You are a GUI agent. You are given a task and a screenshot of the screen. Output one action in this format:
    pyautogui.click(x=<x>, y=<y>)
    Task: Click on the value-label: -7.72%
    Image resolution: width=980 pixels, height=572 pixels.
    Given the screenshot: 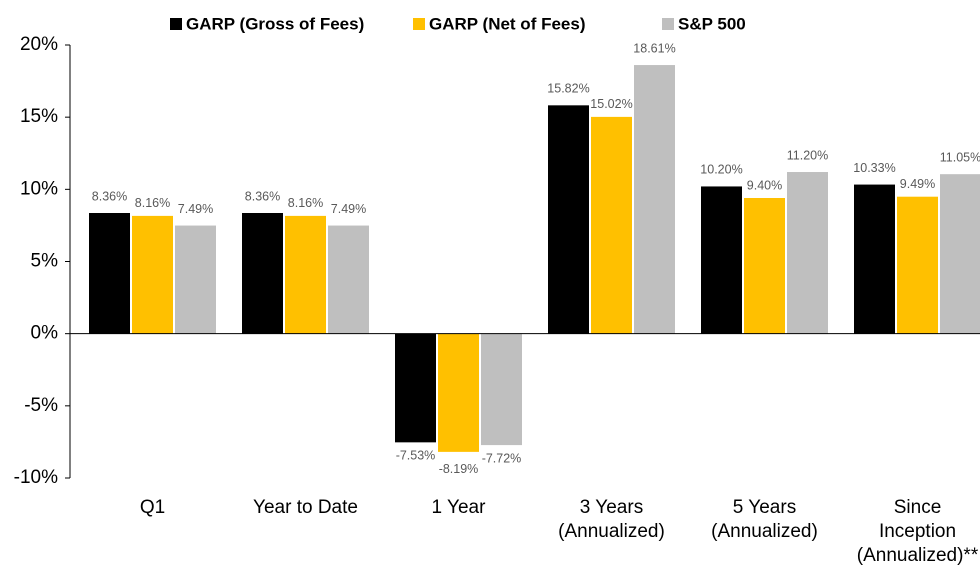 What is the action you would take?
    pyautogui.click(x=502, y=458)
    